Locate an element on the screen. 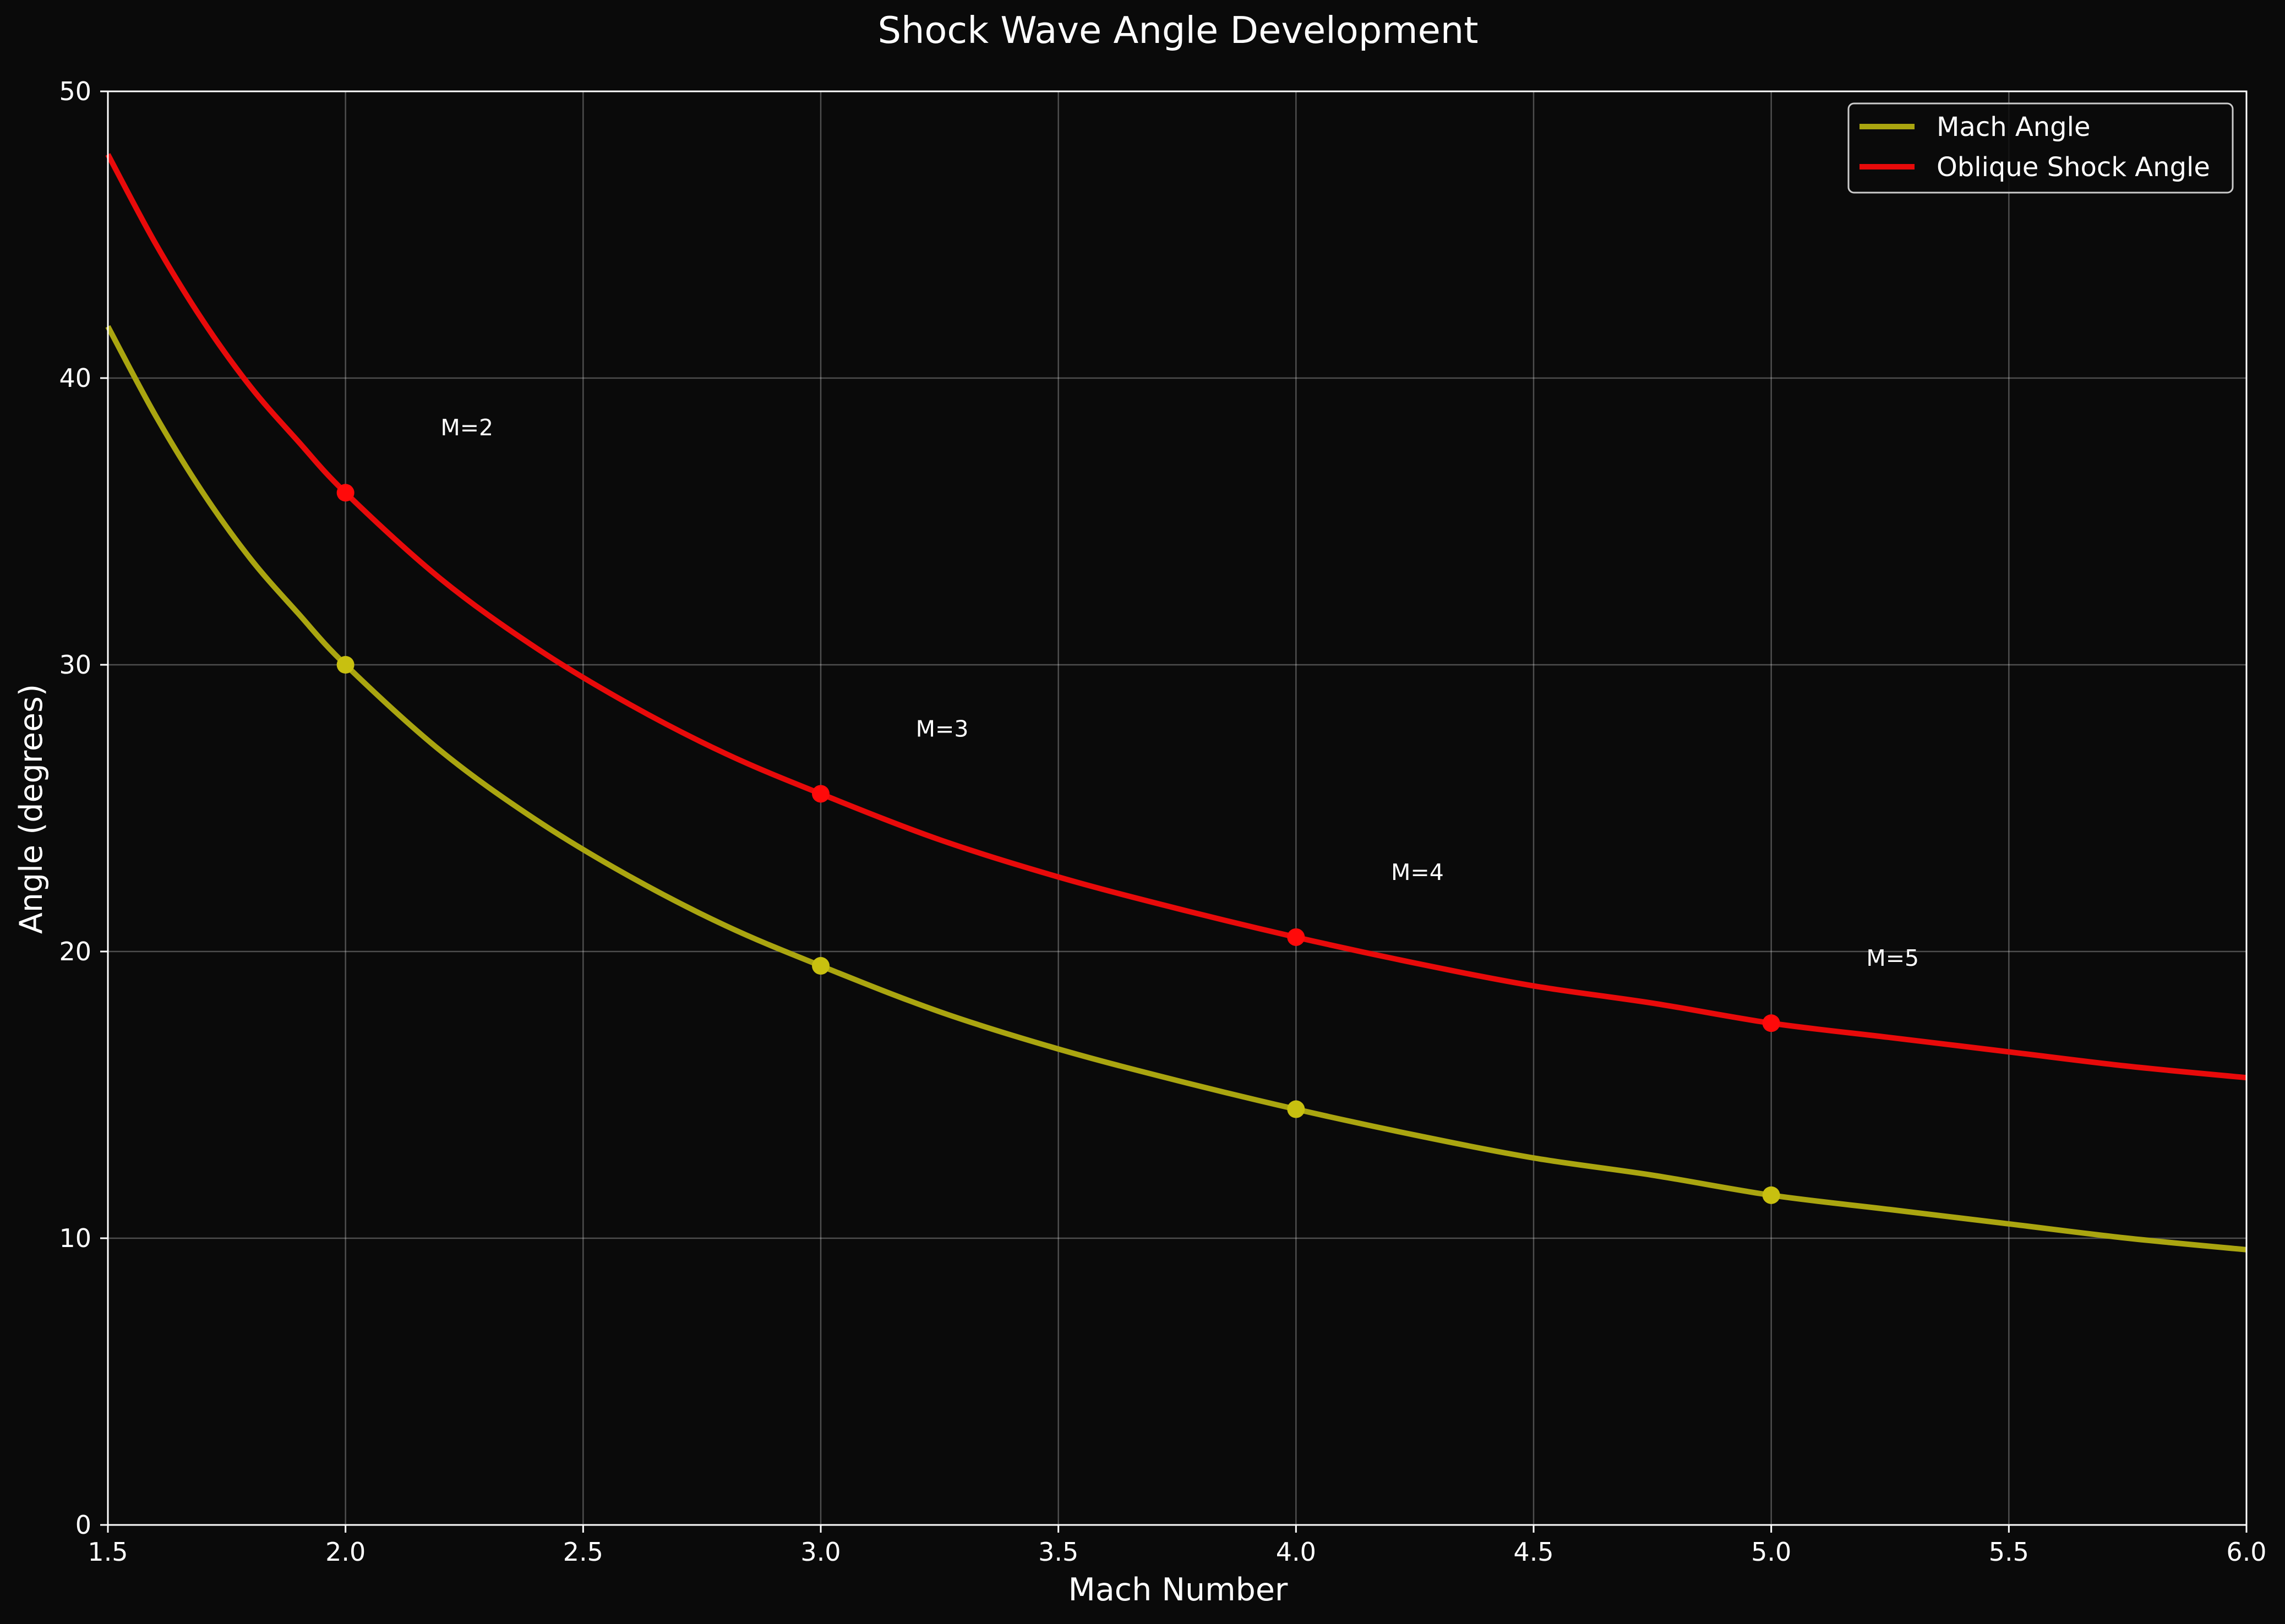 The height and width of the screenshot is (1624, 2285). x-tick-label: 3.0 is located at coordinates (820, 1552).